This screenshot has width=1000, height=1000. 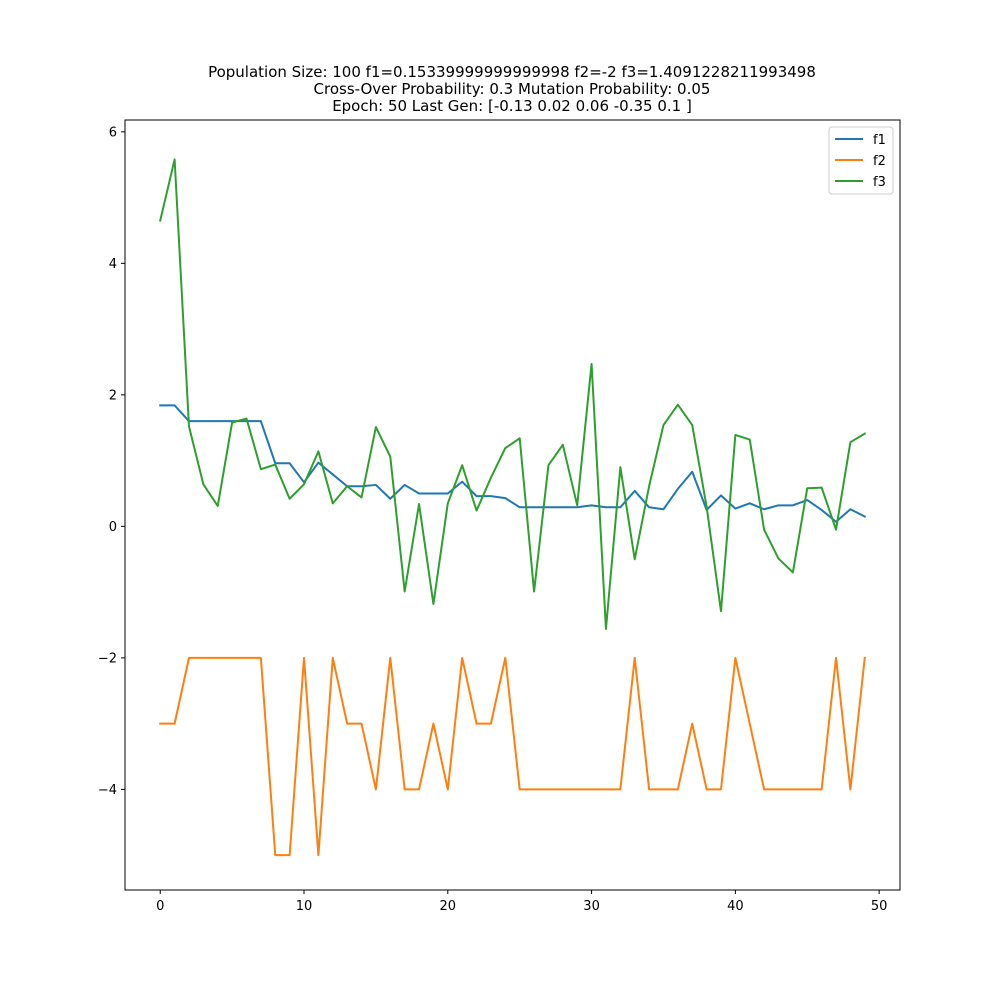 What do you see at coordinates (512, 756) in the screenshot?
I see `series-line-f2` at bounding box center [512, 756].